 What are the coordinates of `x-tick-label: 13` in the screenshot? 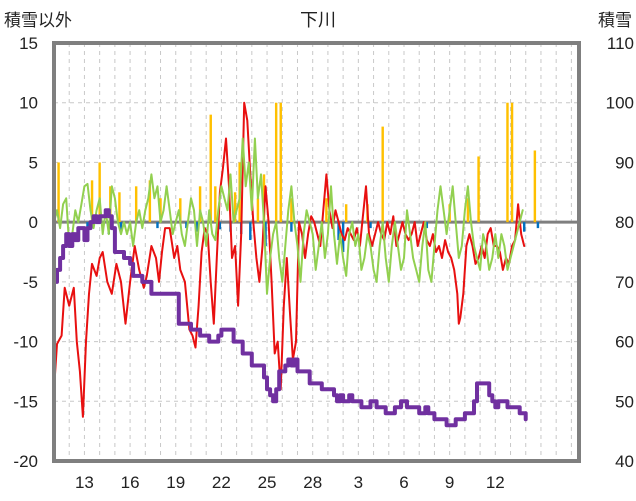 It's located at (84, 482).